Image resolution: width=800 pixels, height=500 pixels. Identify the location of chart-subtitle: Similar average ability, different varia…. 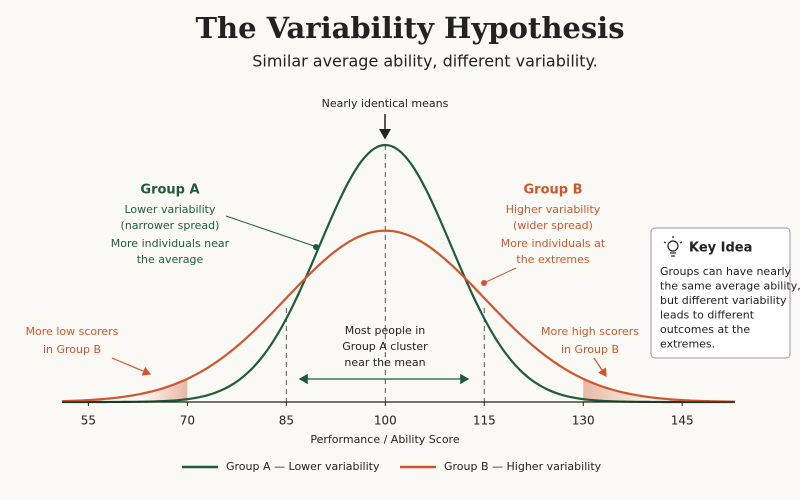
(425, 61).